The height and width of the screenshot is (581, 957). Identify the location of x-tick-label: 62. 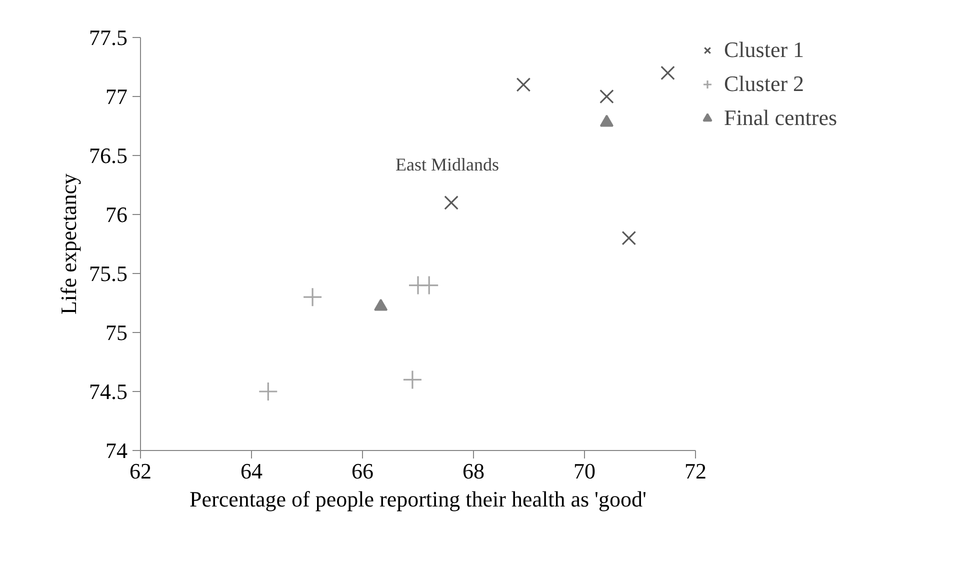
(141, 471).